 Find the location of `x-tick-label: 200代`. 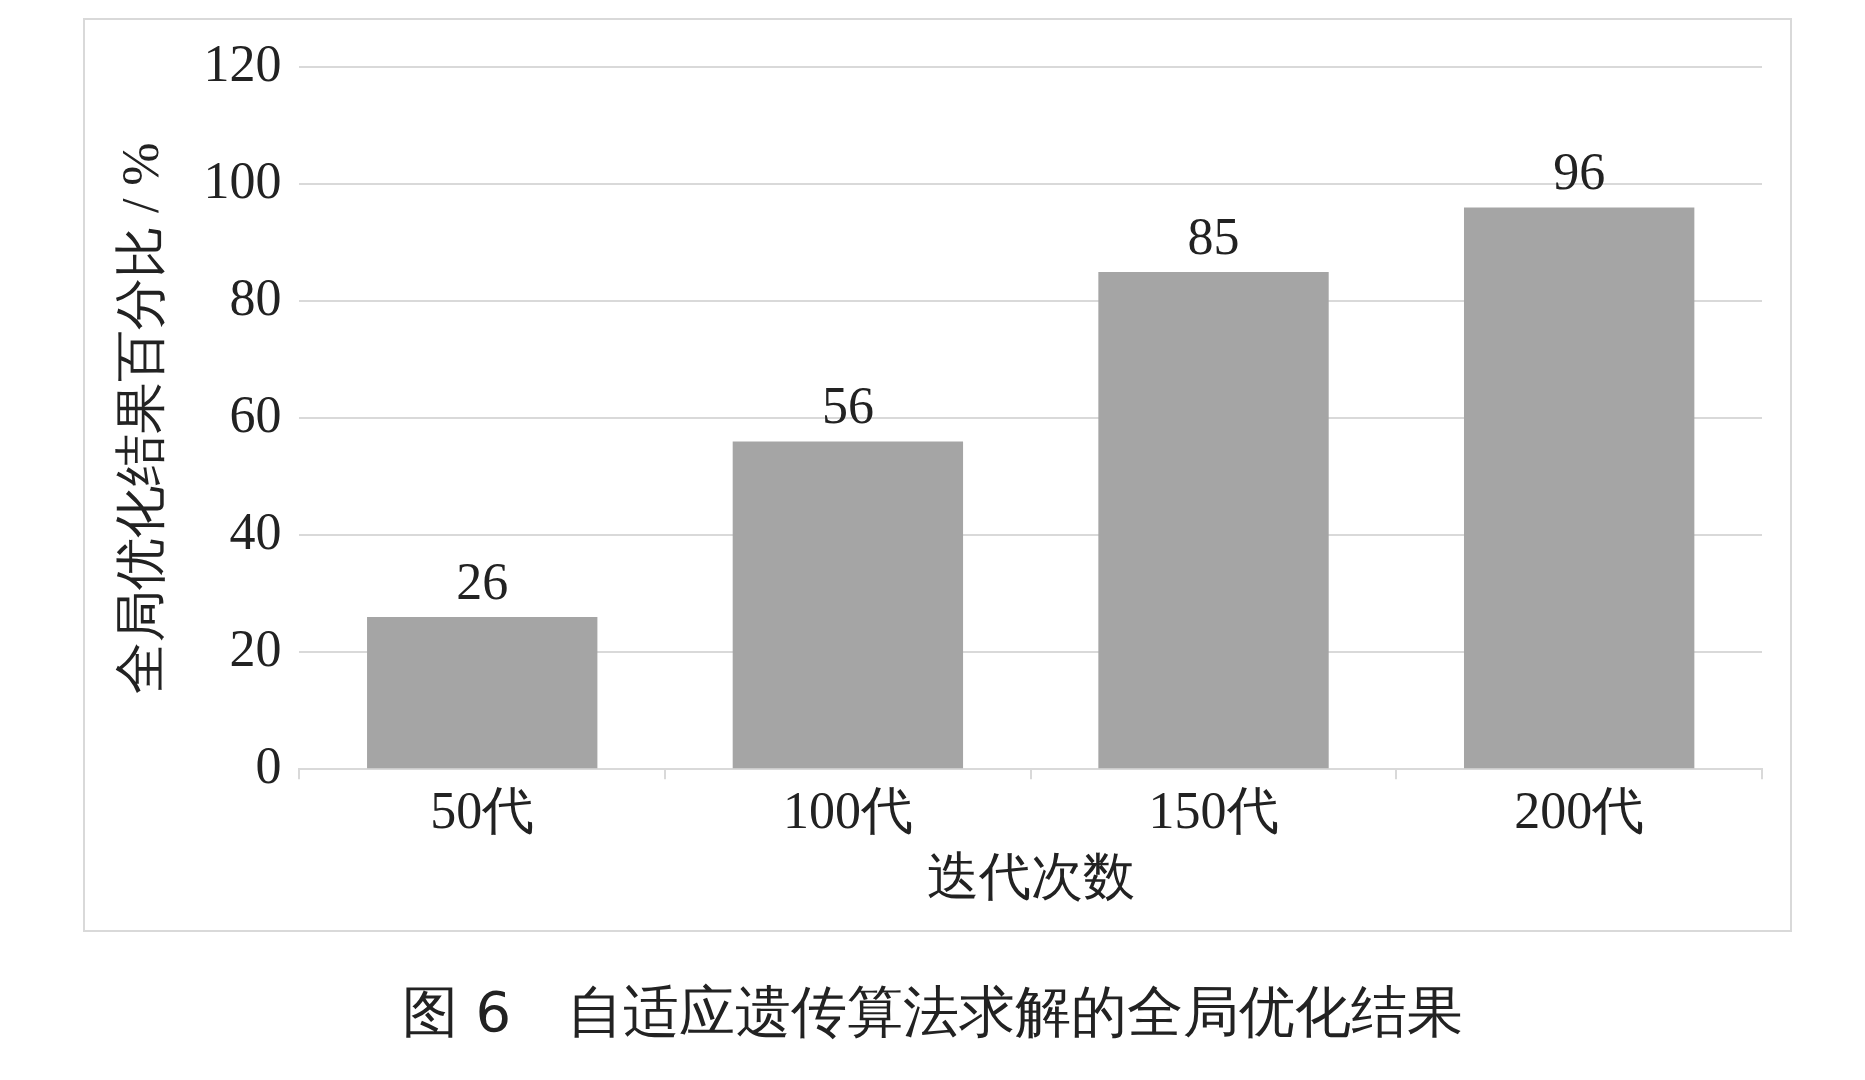

x-tick-label: 200代 is located at coordinates (1579, 811).